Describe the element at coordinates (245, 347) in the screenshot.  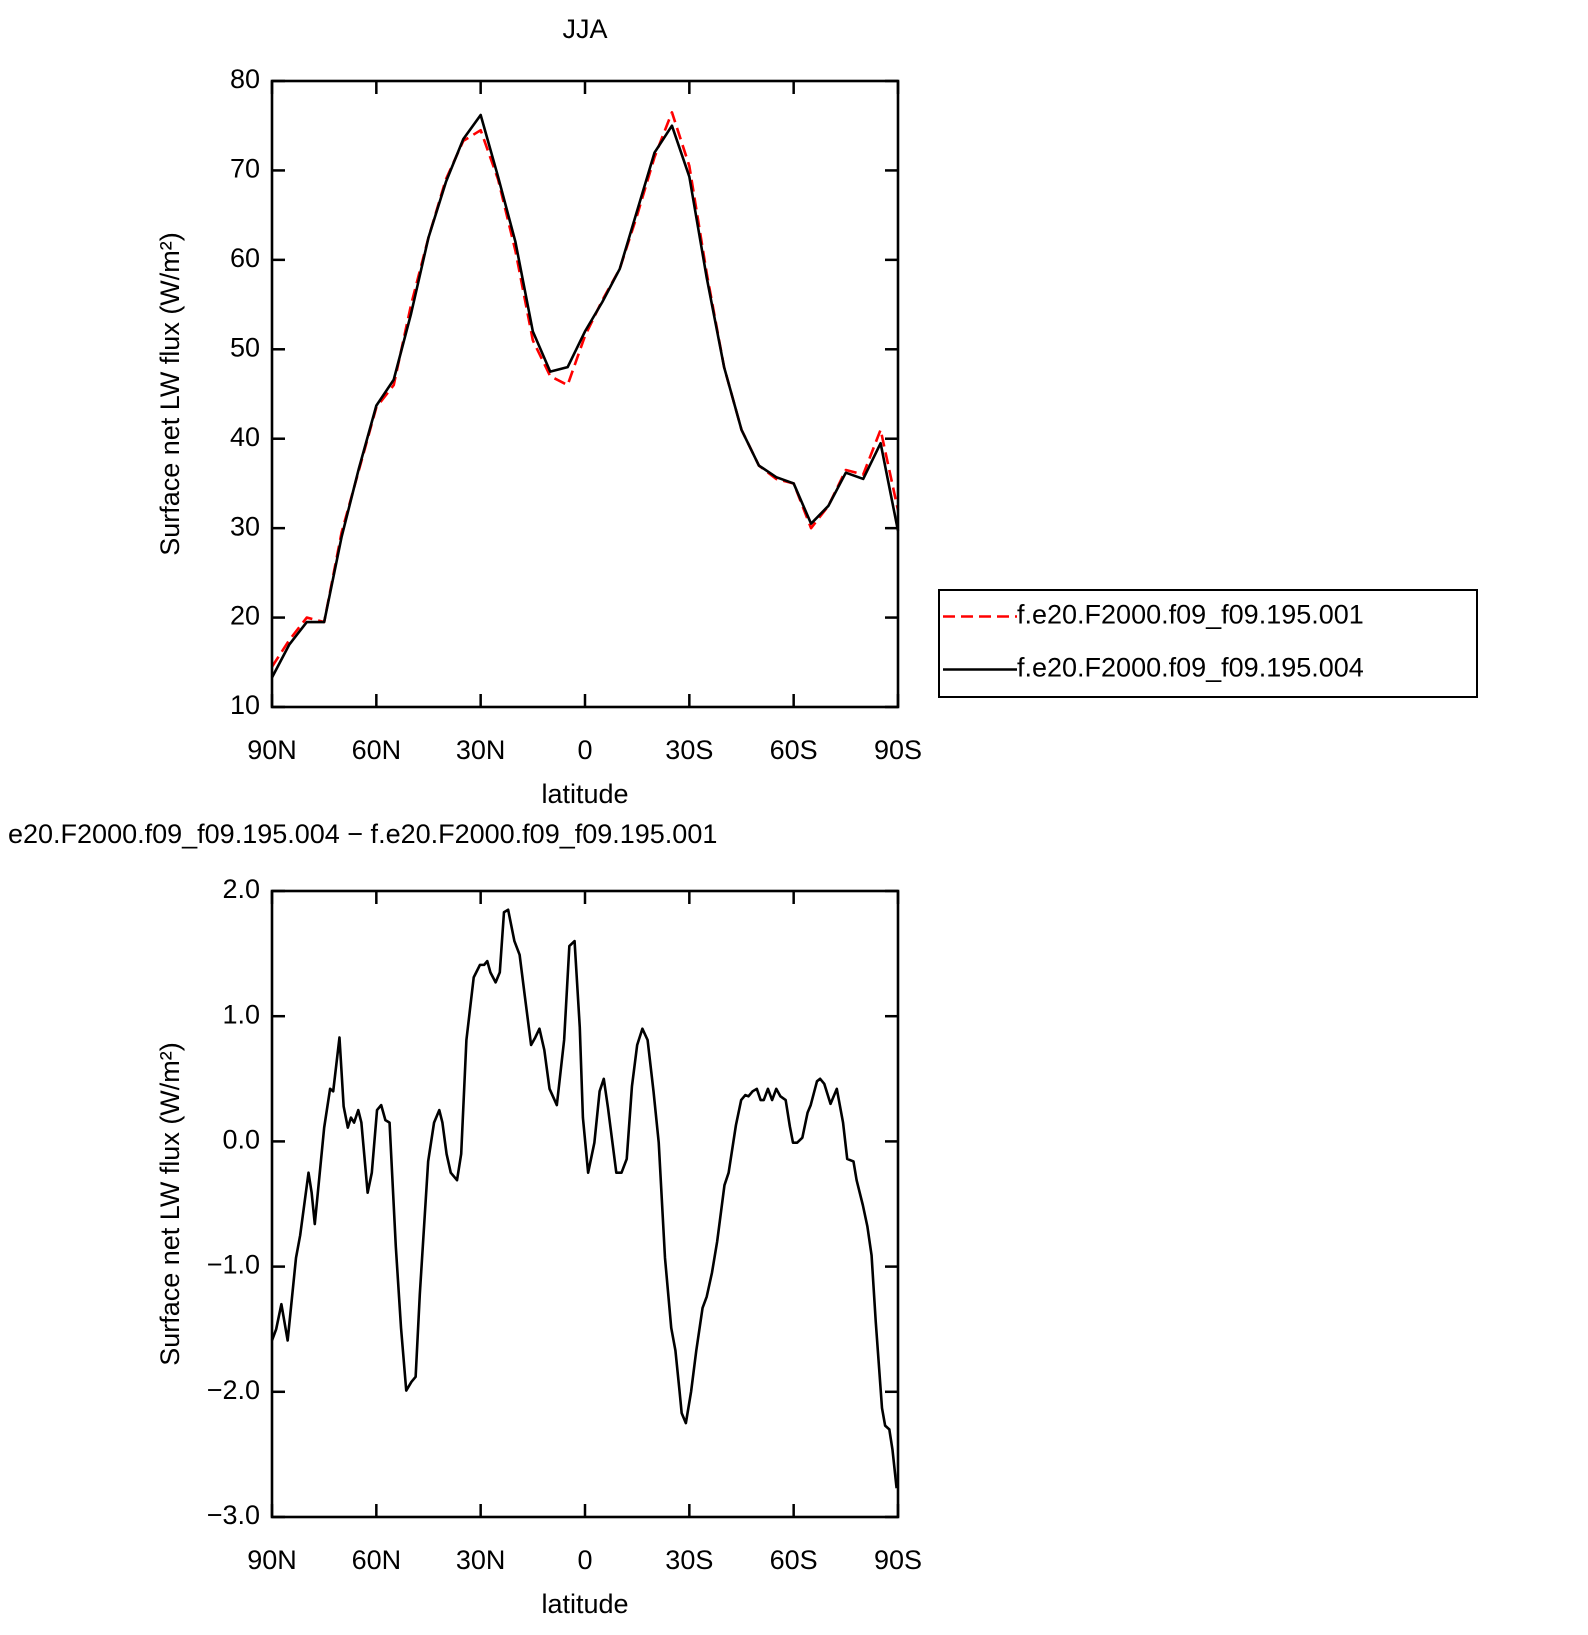
I see `y-tick-label: 50` at that location.